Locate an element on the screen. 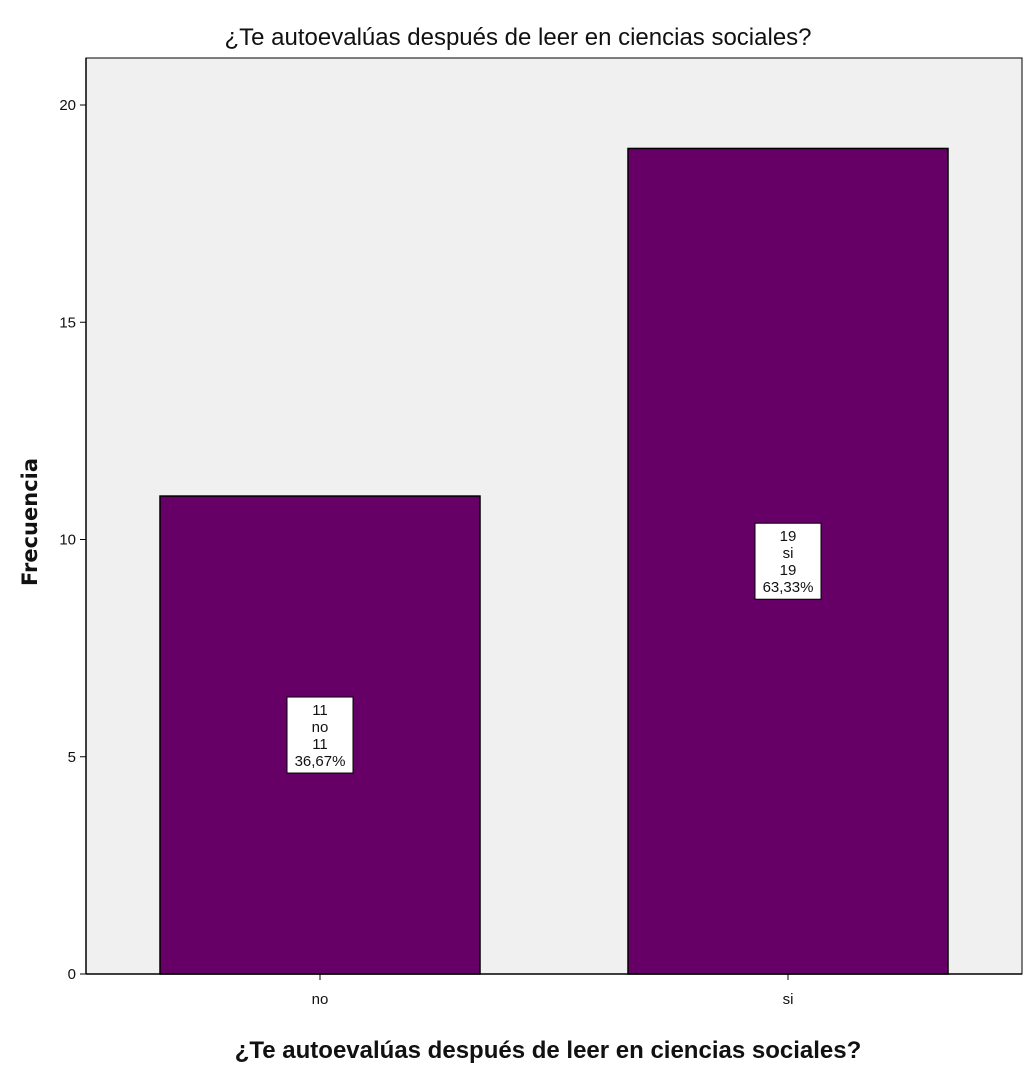 The image size is (1025, 1075). x-tick-label: no is located at coordinates (320, 999).